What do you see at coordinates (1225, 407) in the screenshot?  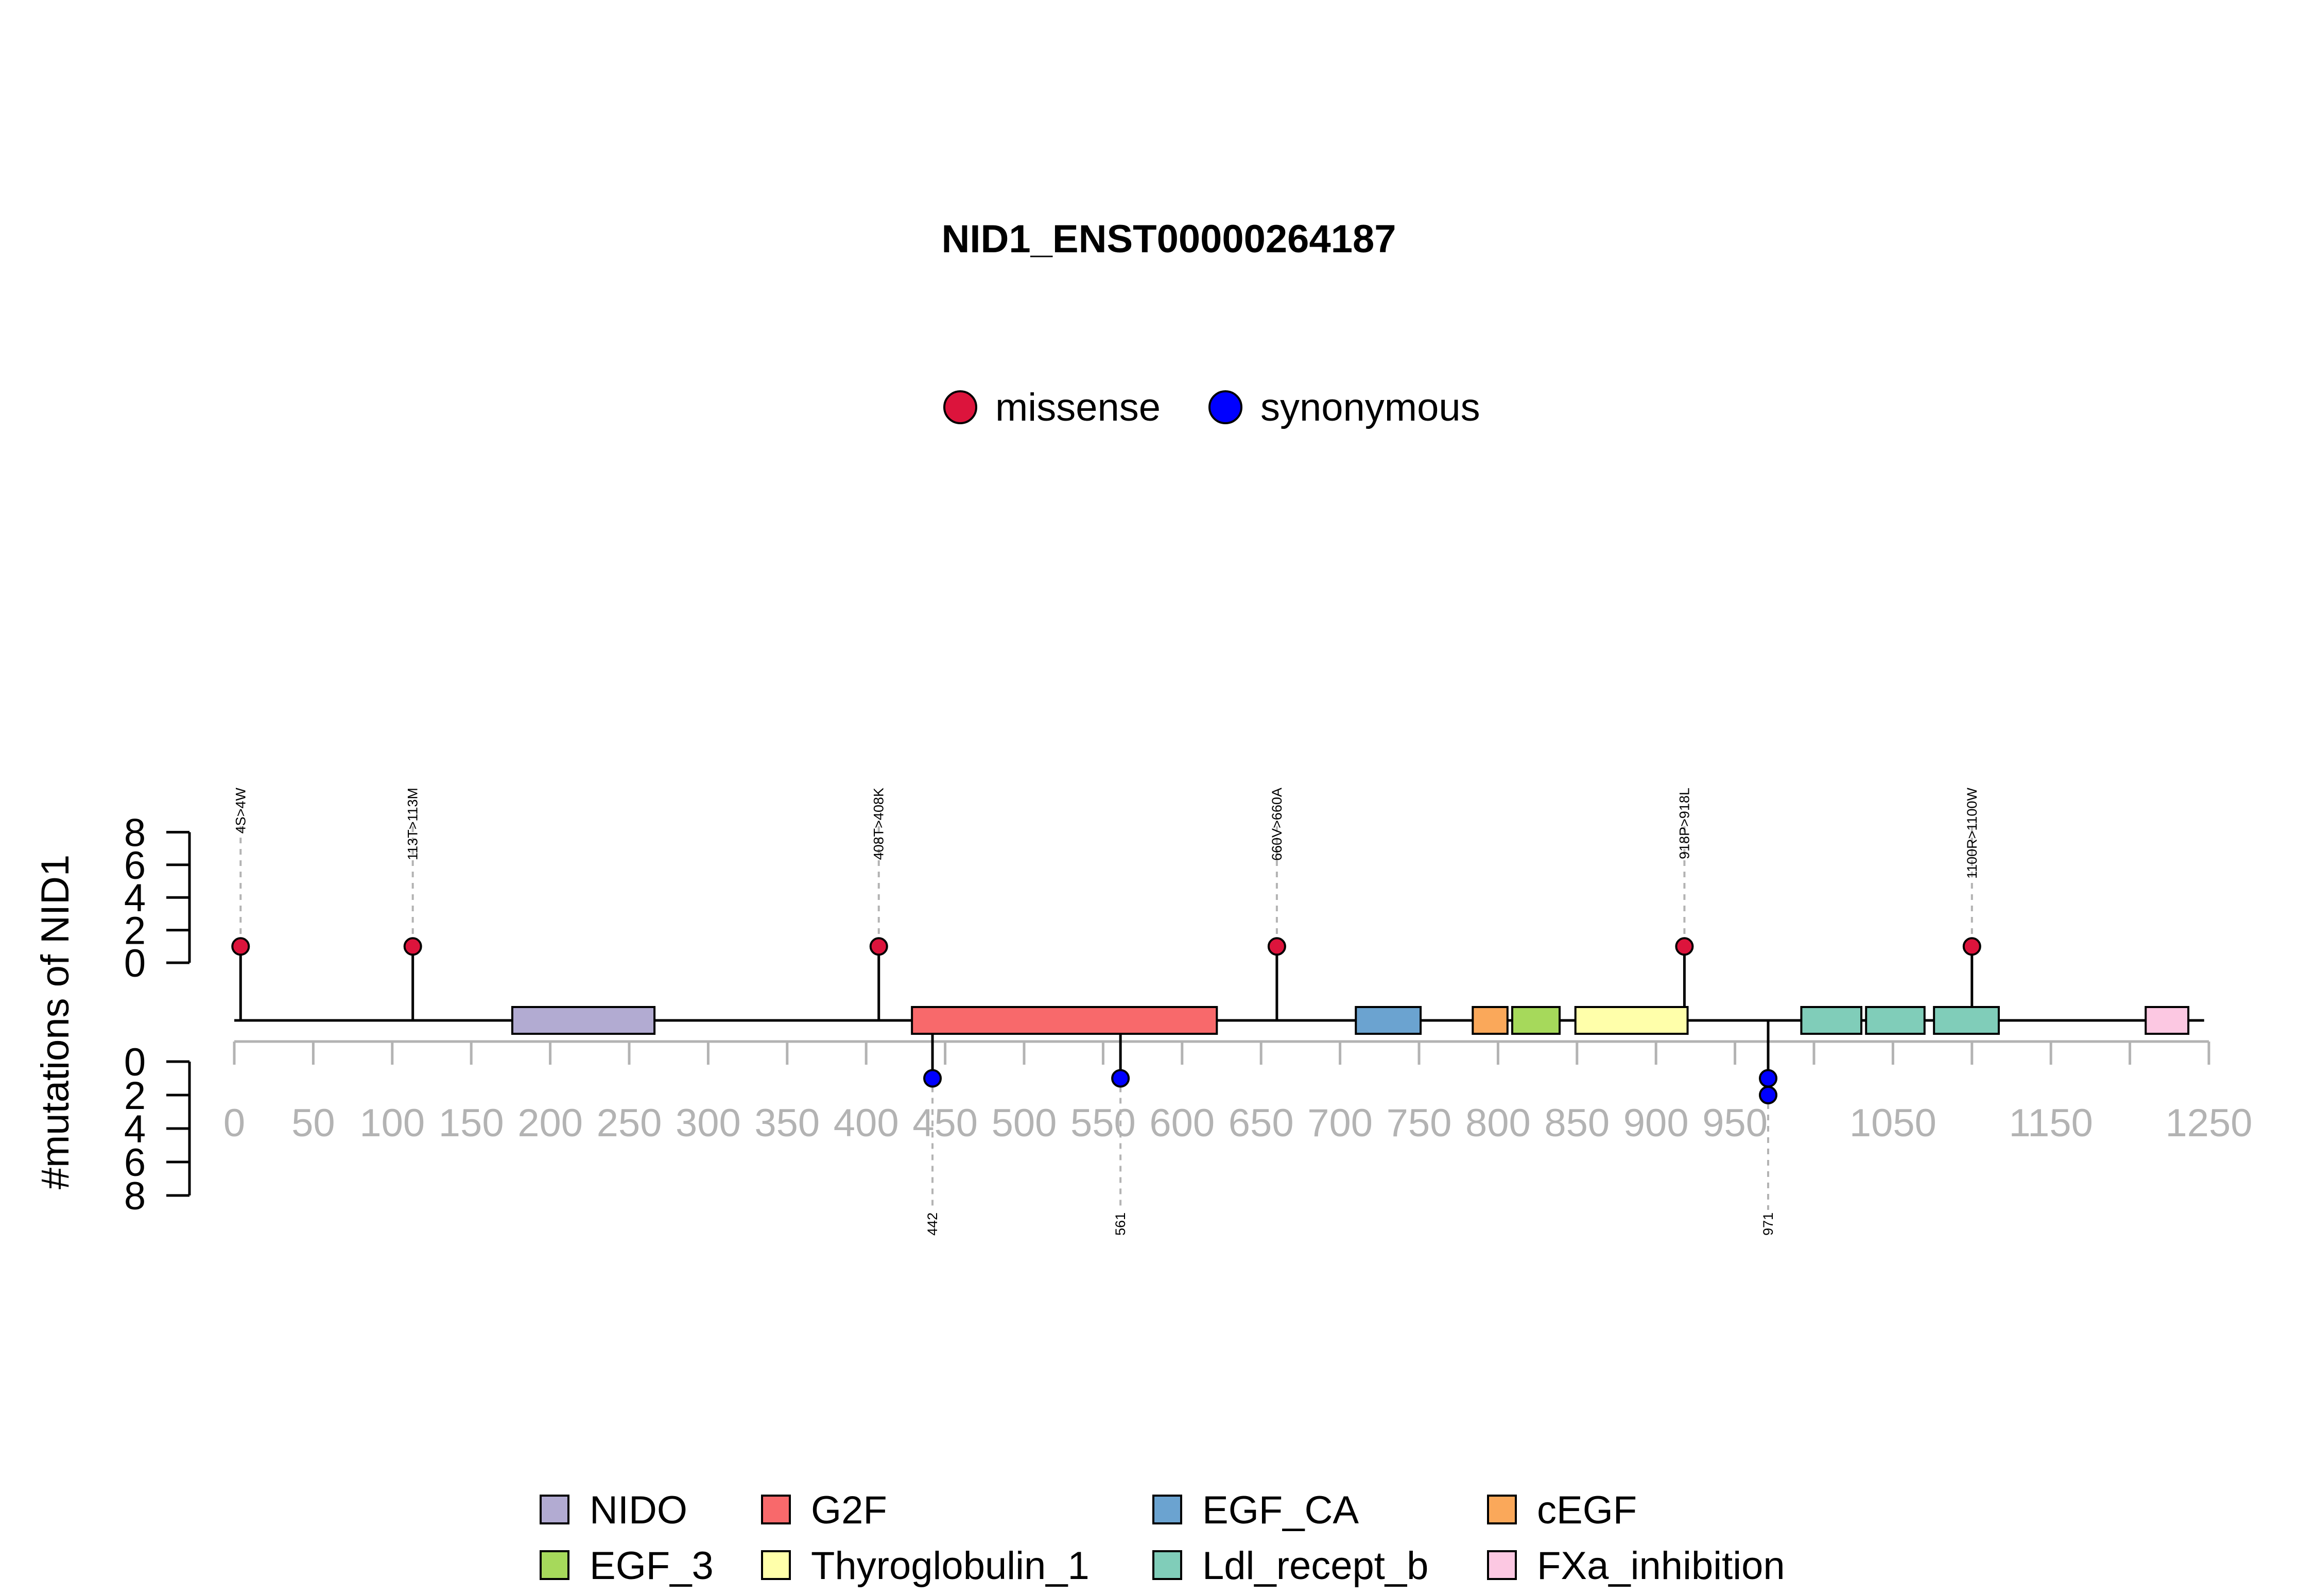 I see `legend-synonymous-marker` at bounding box center [1225, 407].